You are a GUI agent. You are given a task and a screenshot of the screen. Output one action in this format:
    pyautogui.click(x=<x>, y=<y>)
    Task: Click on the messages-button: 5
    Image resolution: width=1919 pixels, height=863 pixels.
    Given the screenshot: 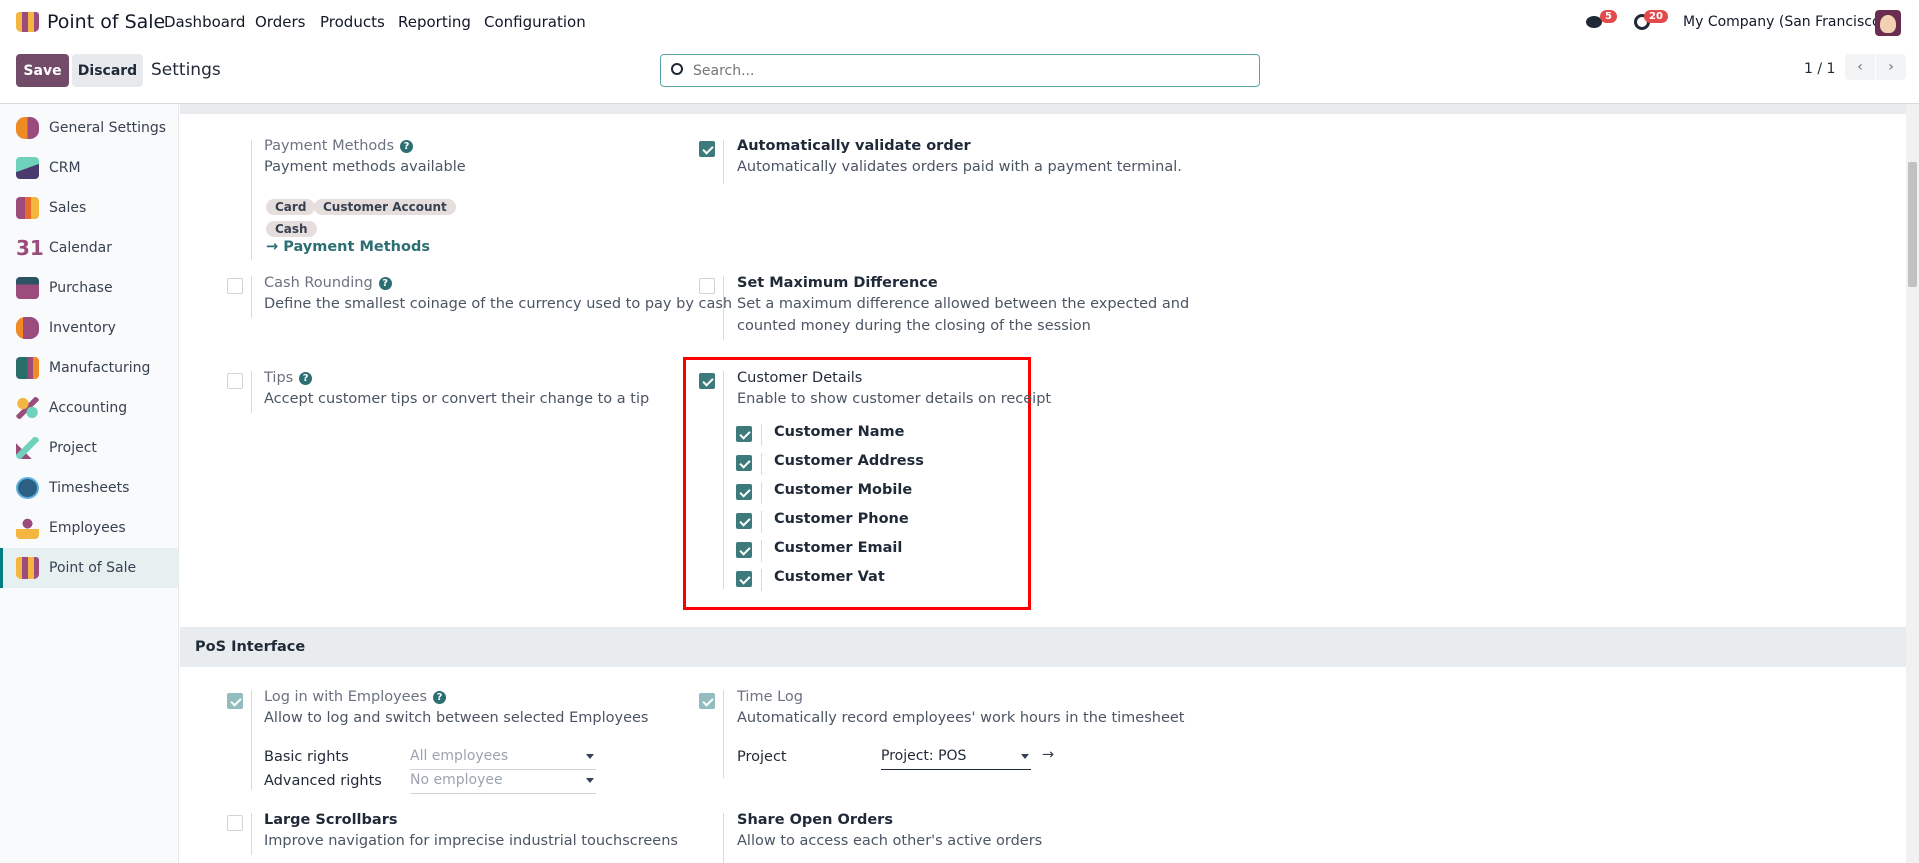 What is the action you would take?
    pyautogui.click(x=1601, y=19)
    